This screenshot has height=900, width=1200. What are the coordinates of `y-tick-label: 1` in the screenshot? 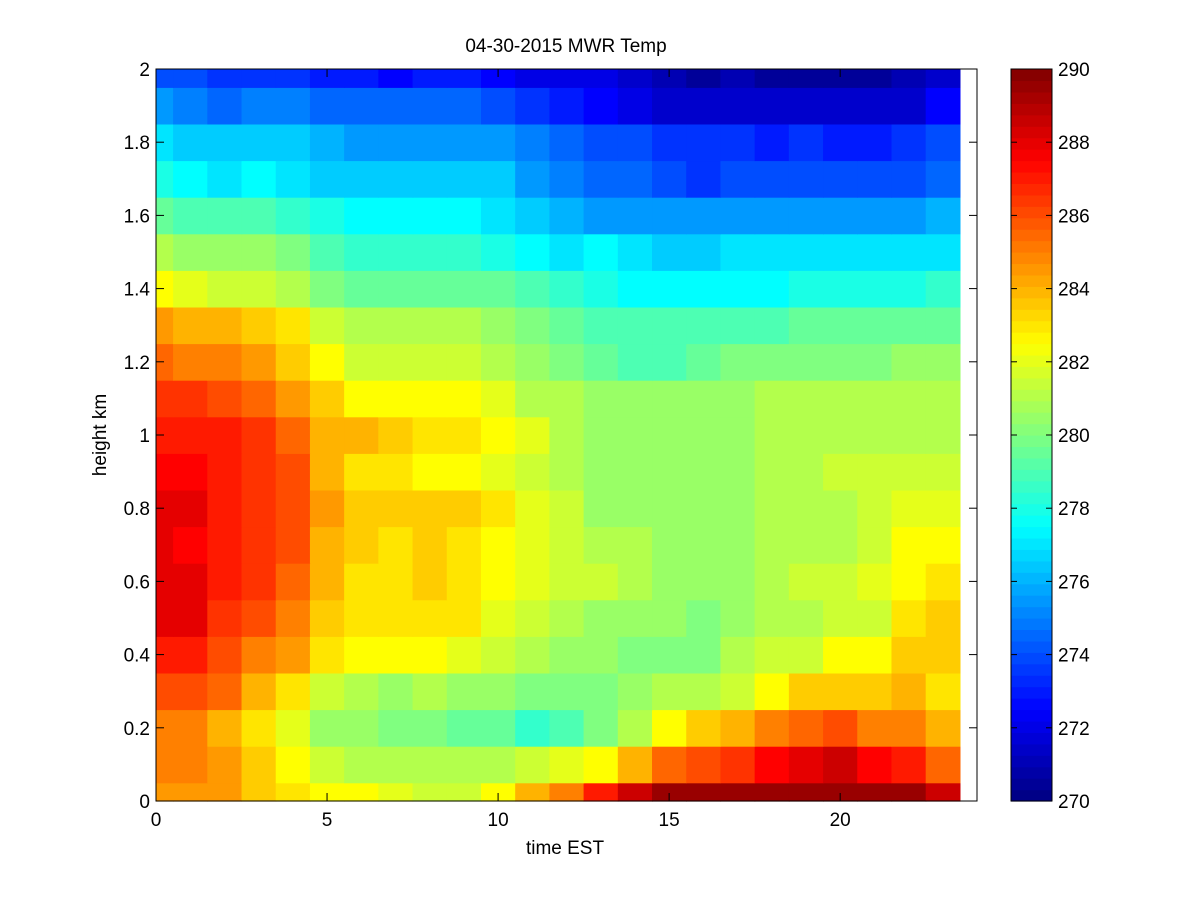 It's located at (144, 436).